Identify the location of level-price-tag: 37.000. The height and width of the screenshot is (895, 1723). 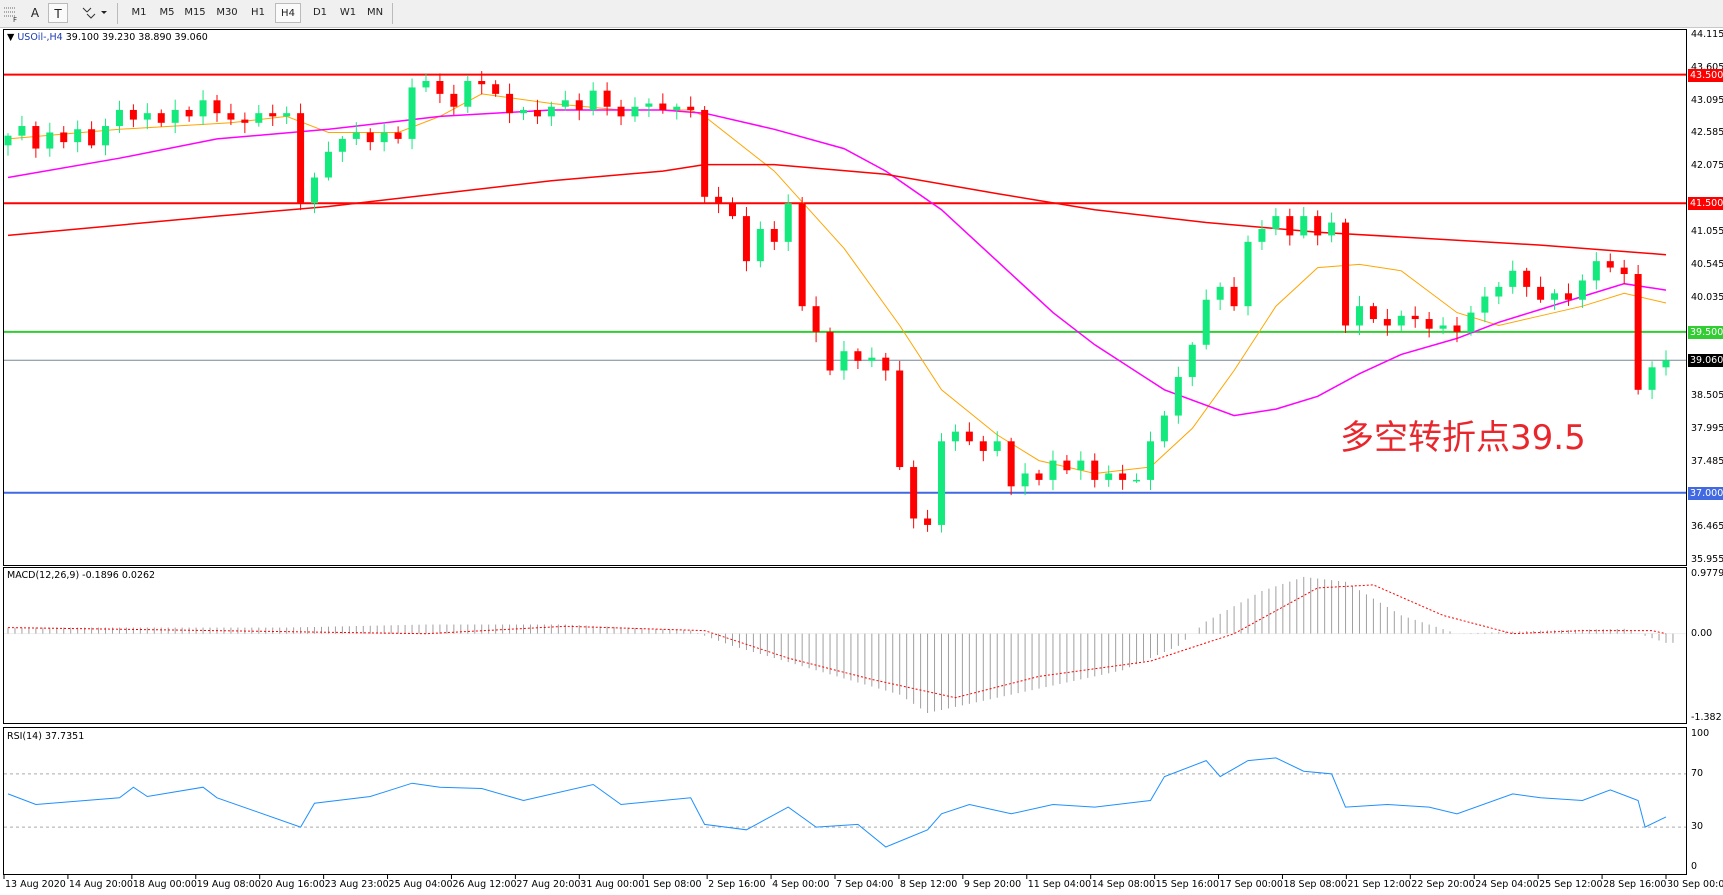
(1705, 493).